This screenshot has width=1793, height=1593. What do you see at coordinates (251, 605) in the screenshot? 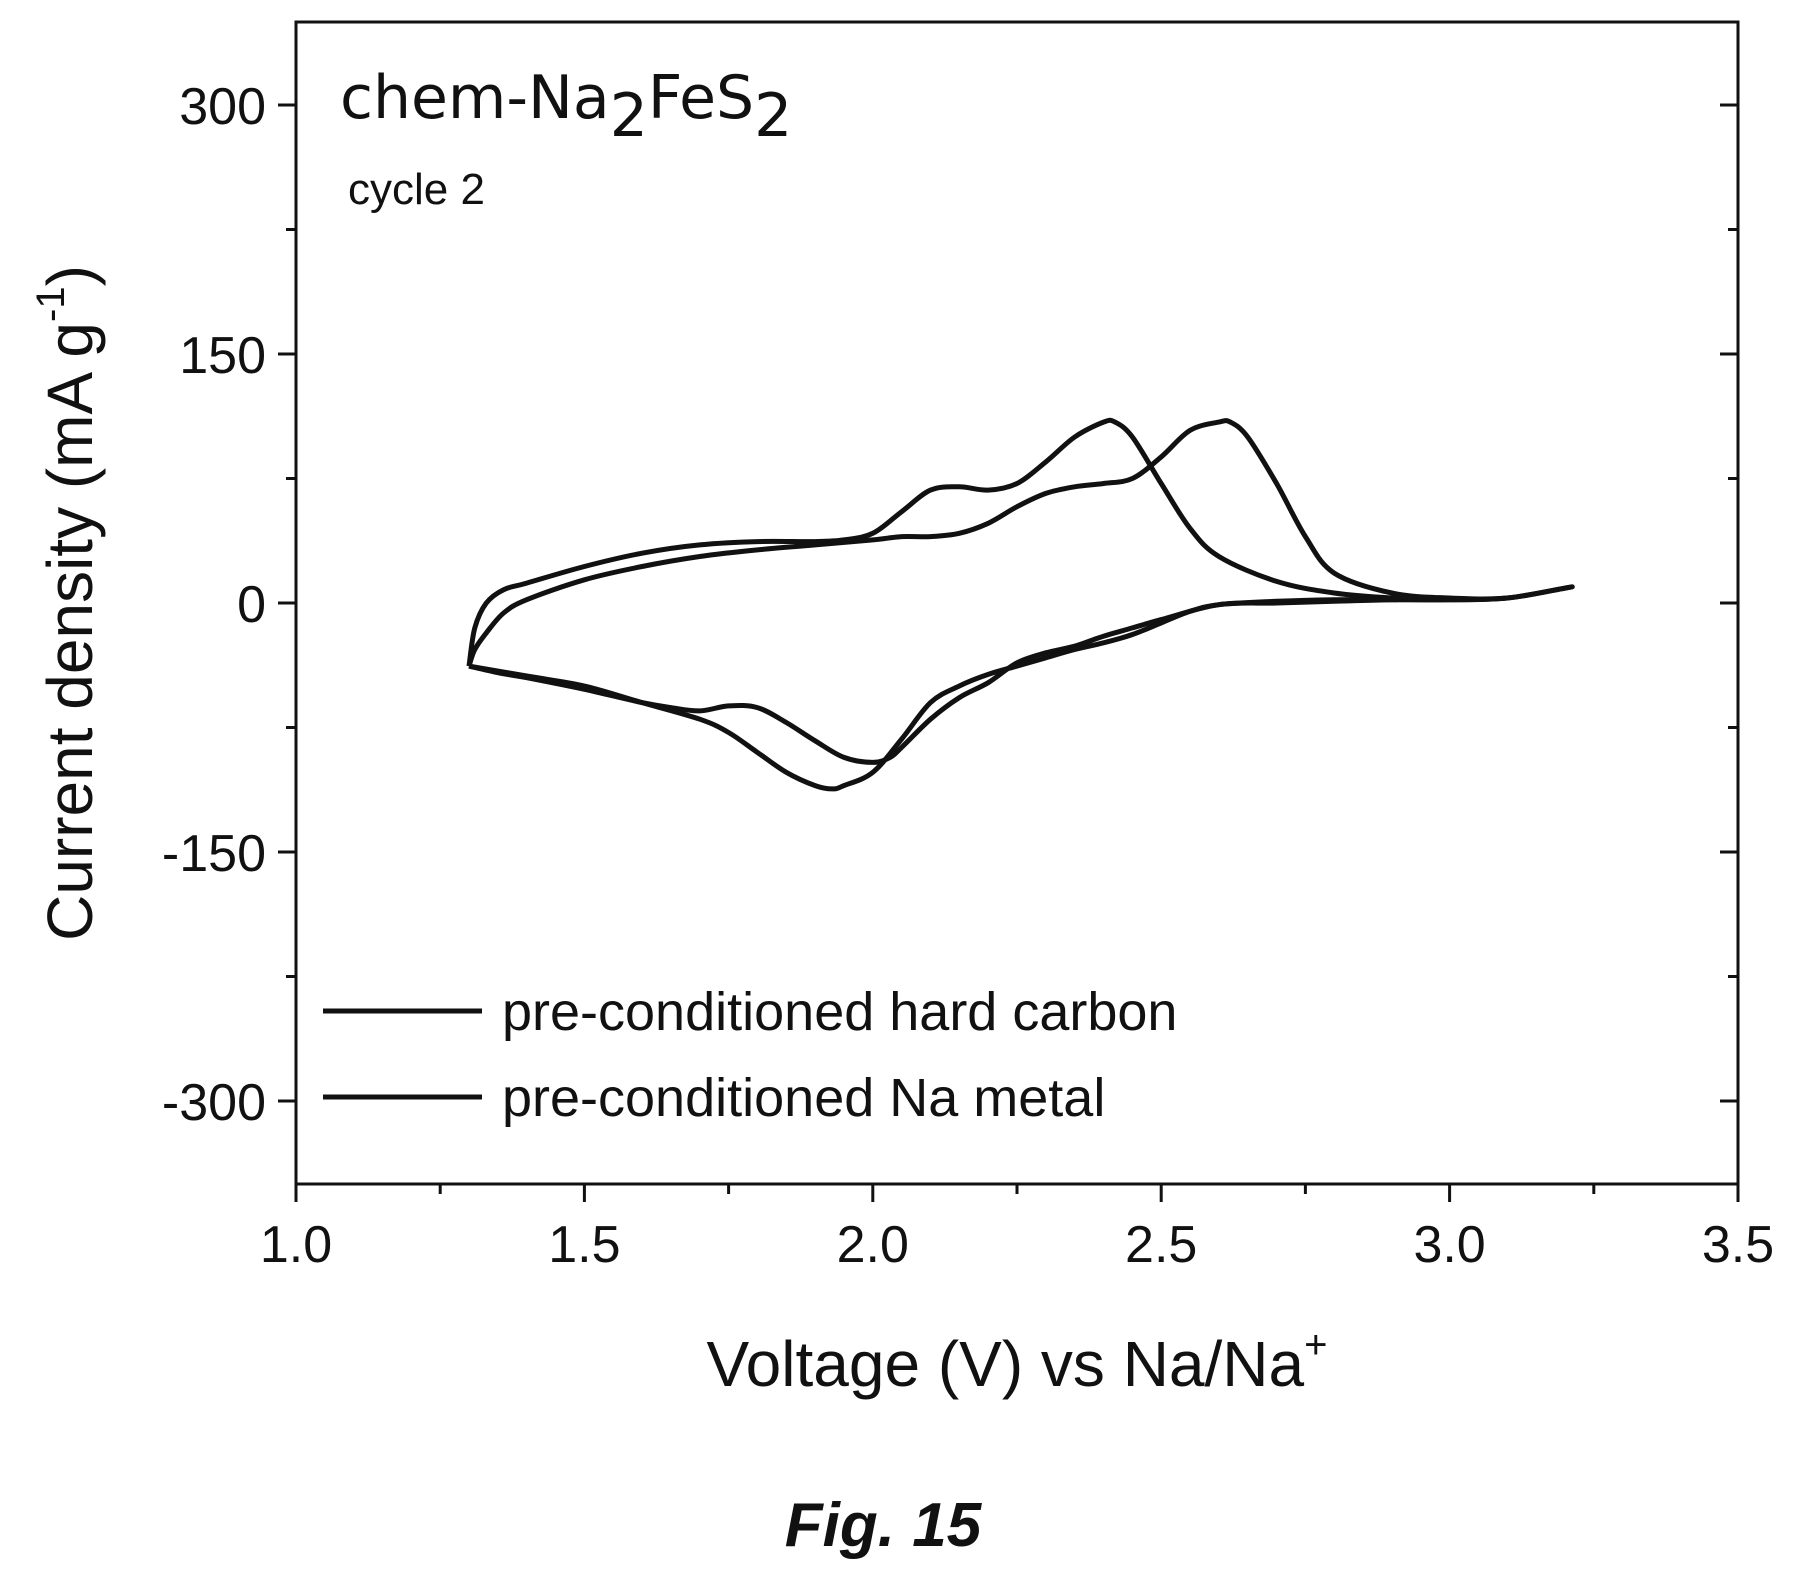
I see `y-tick-label: 0` at bounding box center [251, 605].